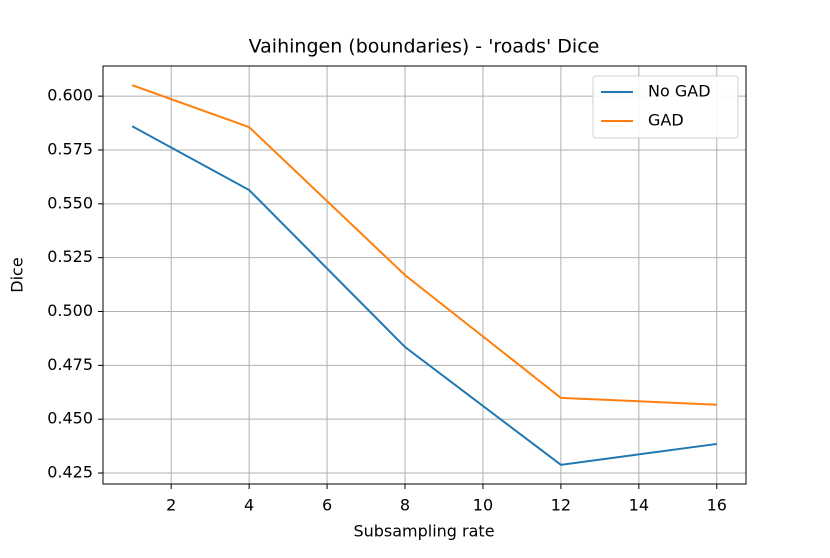 The height and width of the screenshot is (558, 830). I want to click on x-tick-label: 12, so click(561, 505).